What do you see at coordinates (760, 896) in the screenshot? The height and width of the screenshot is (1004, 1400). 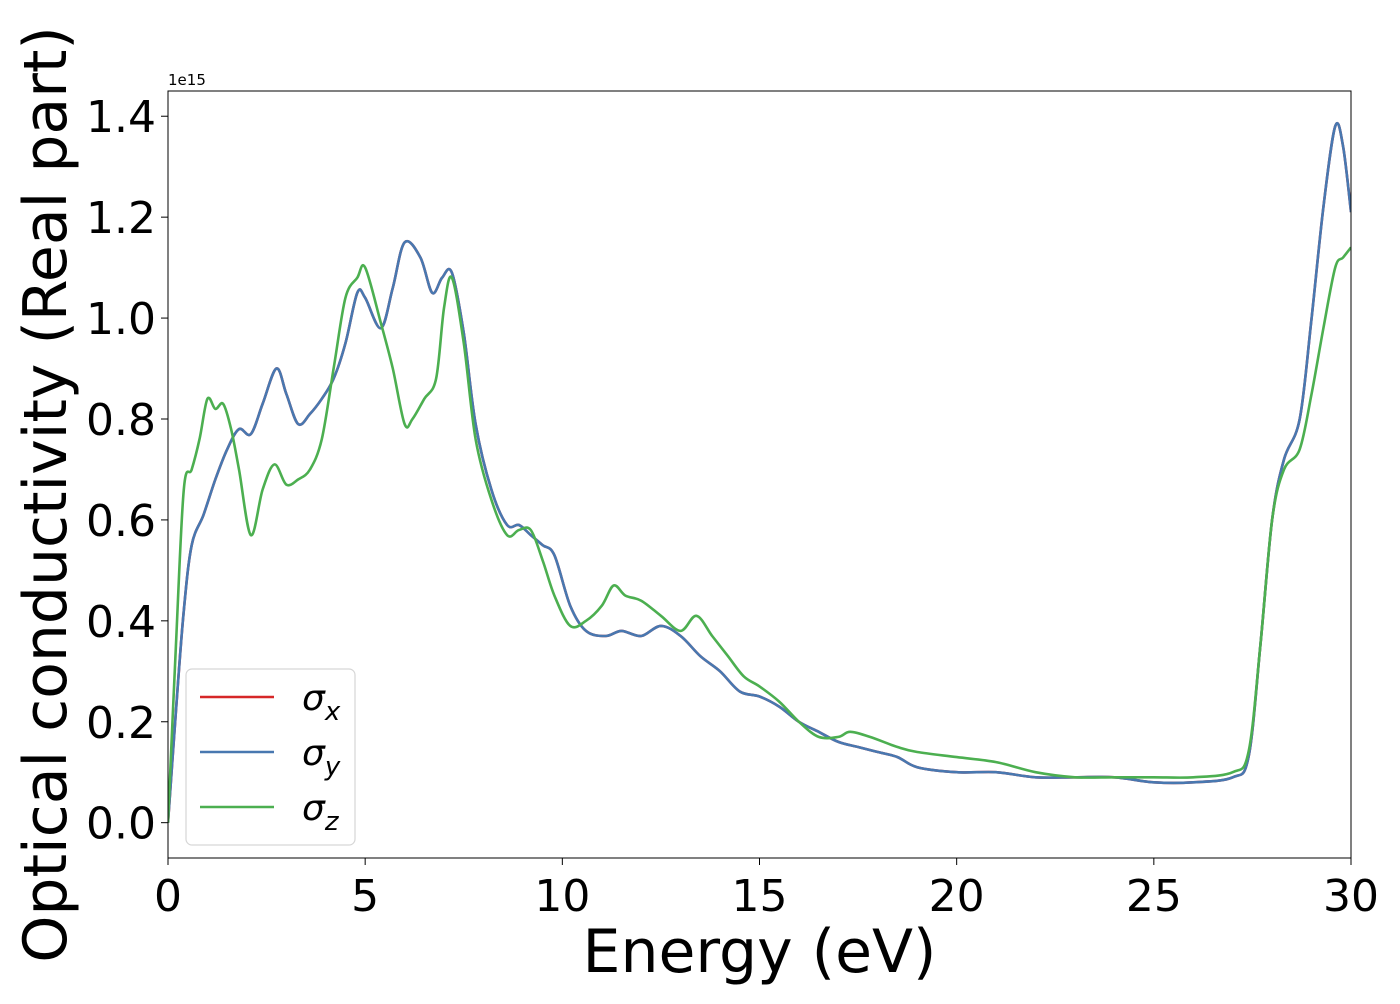 I see `x-tick-label: 15` at bounding box center [760, 896].